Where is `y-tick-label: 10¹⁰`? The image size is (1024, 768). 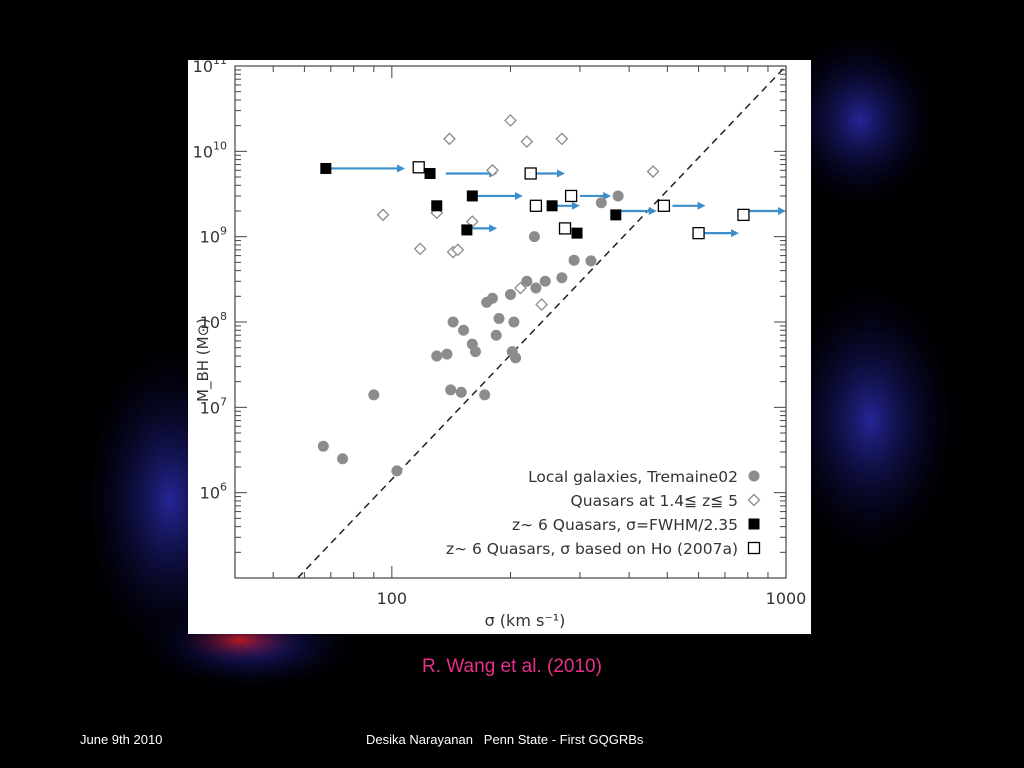 y-tick-label: 10¹⁰ is located at coordinates (210, 150).